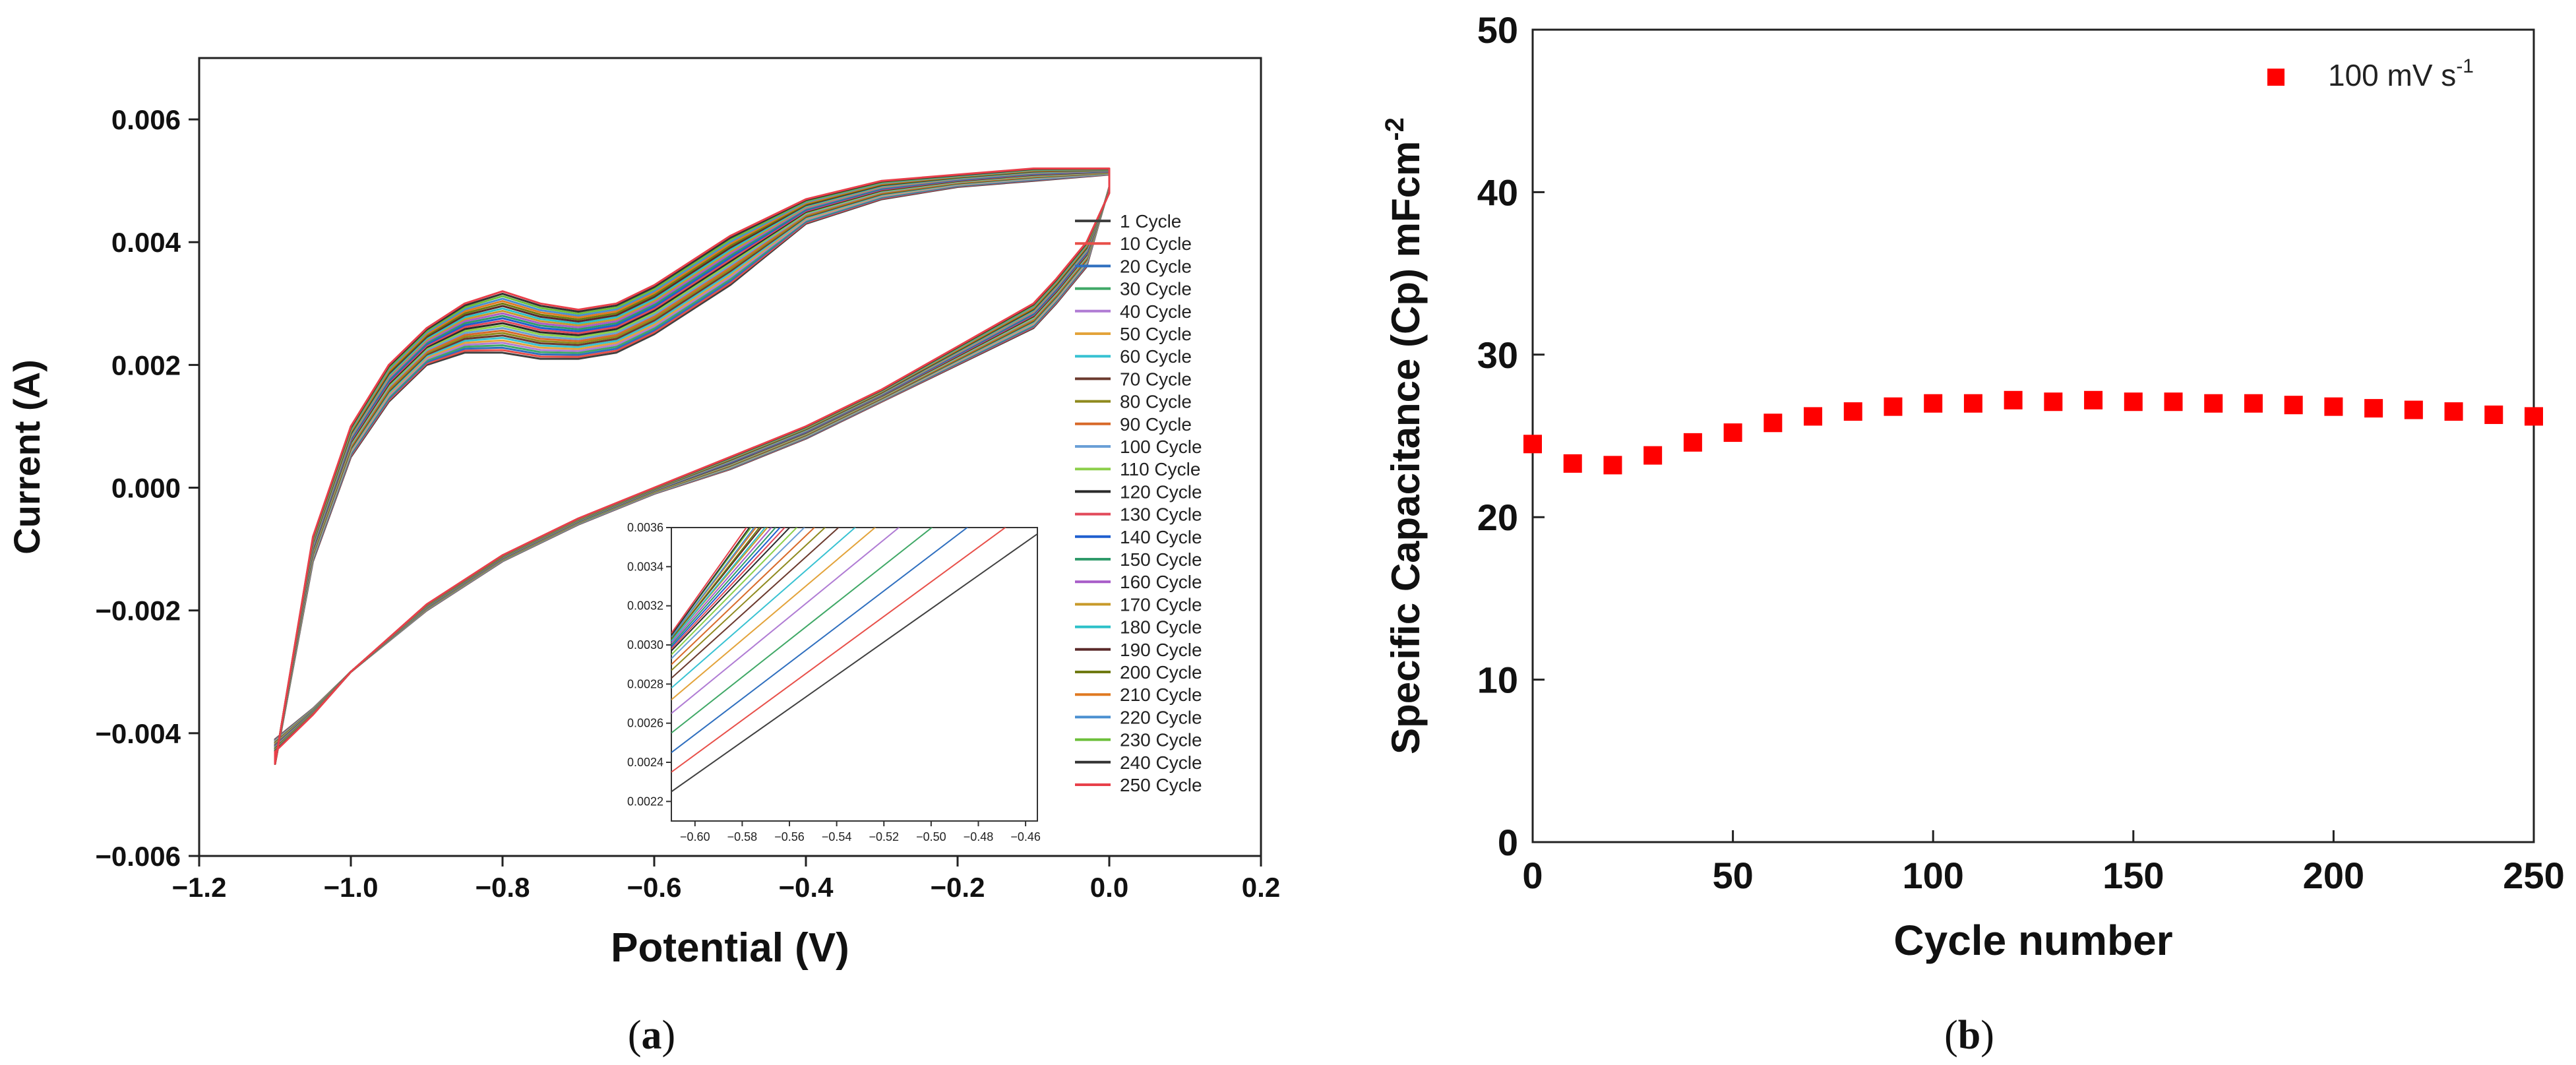  I want to click on panel-a-inset-x-tick-label: −0.48, so click(979, 836).